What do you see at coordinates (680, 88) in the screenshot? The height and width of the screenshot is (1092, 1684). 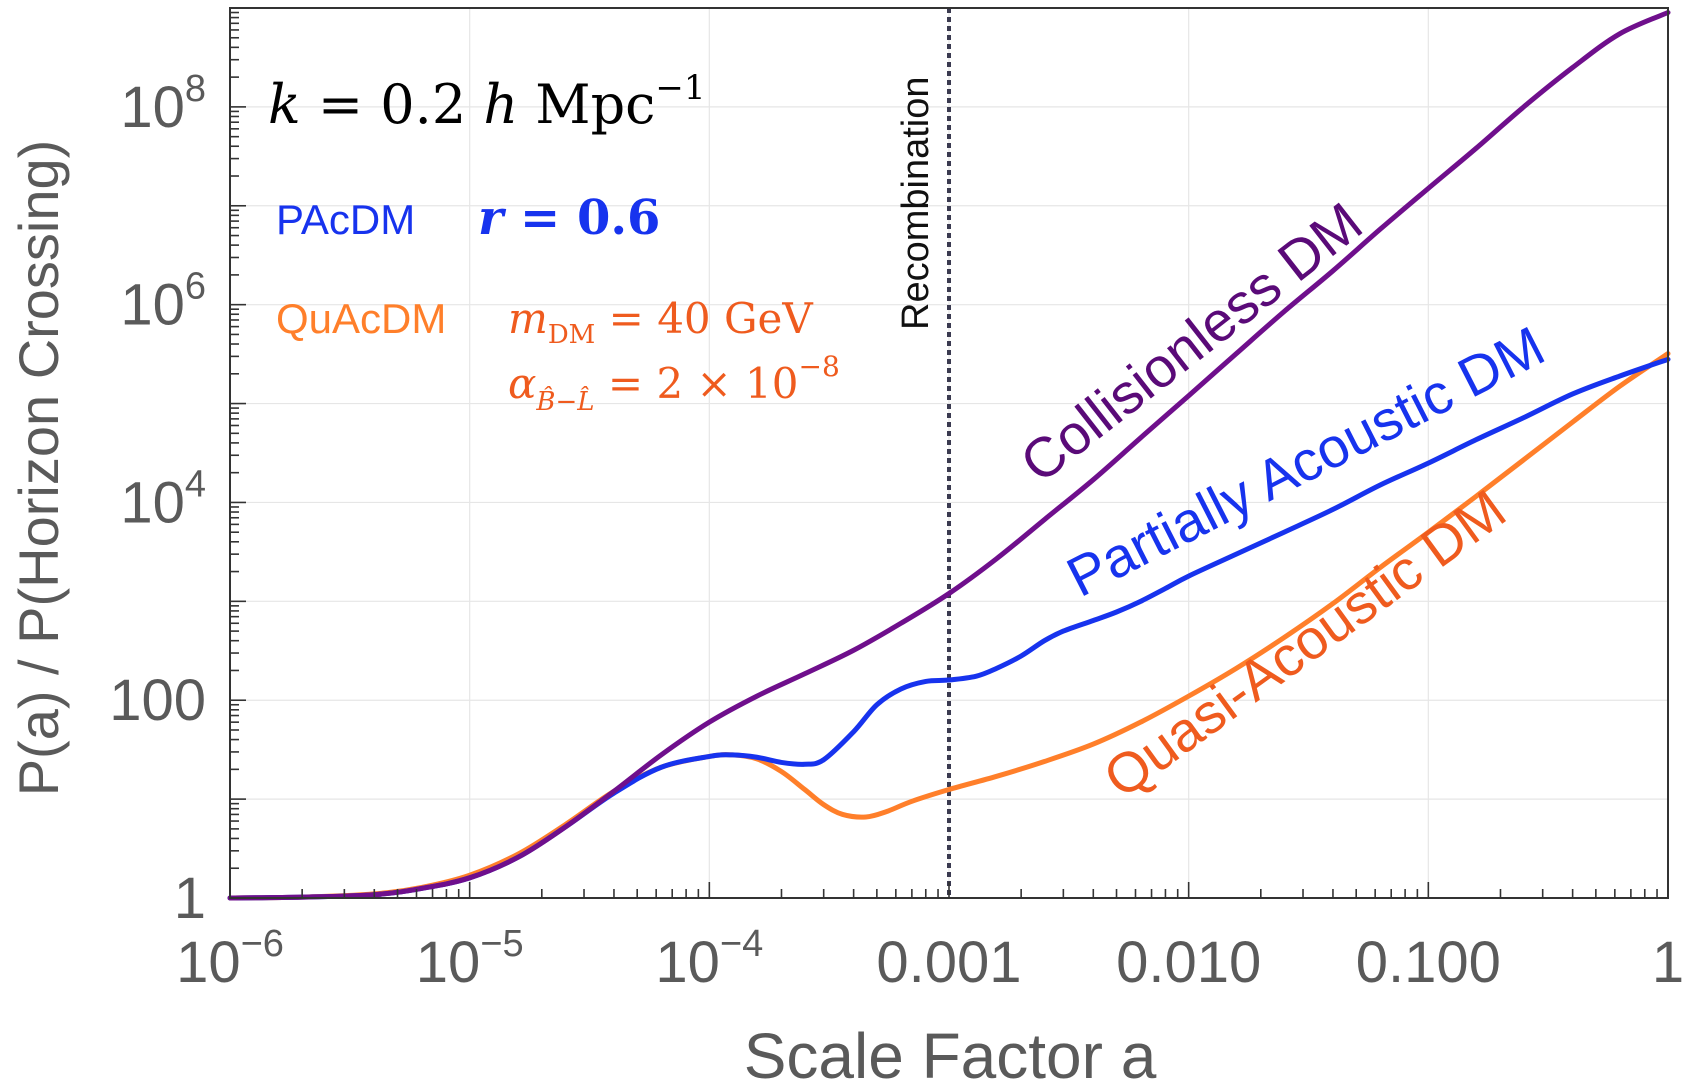 I see `legend-k-exponent: −1` at bounding box center [680, 88].